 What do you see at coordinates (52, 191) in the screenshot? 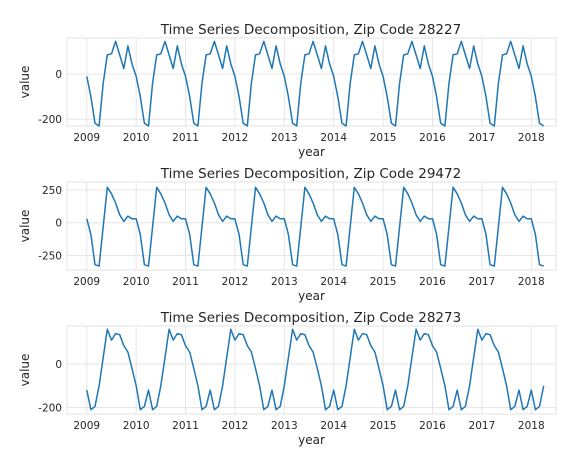
I see `y-tick-label: 250` at bounding box center [52, 191].